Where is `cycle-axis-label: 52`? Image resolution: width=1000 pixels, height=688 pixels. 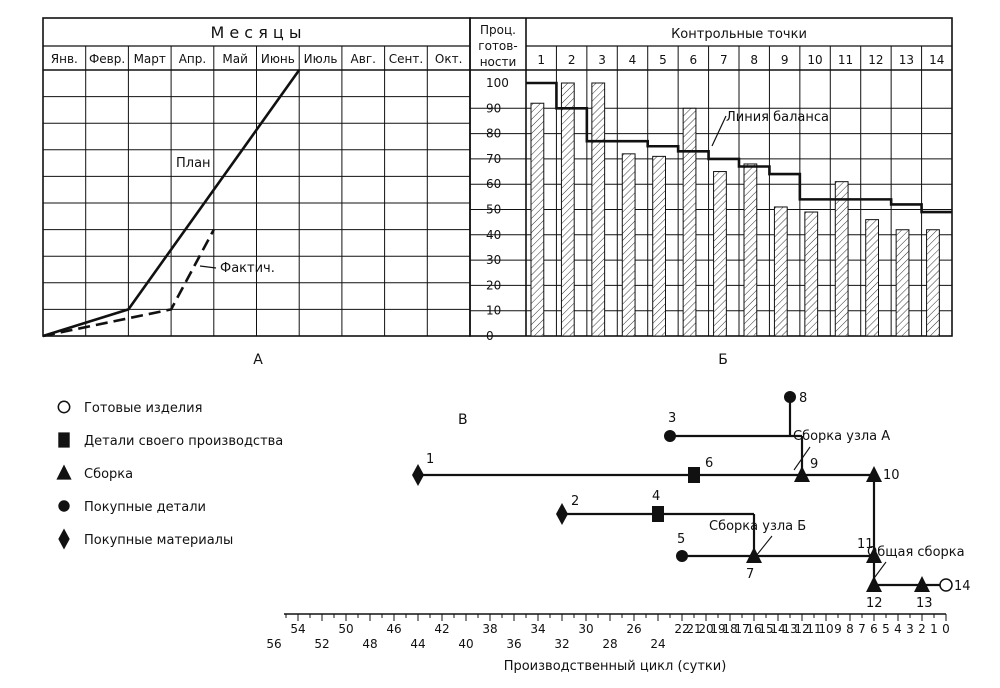
cycle-axis-label: 52 is located at coordinates (321, 644).